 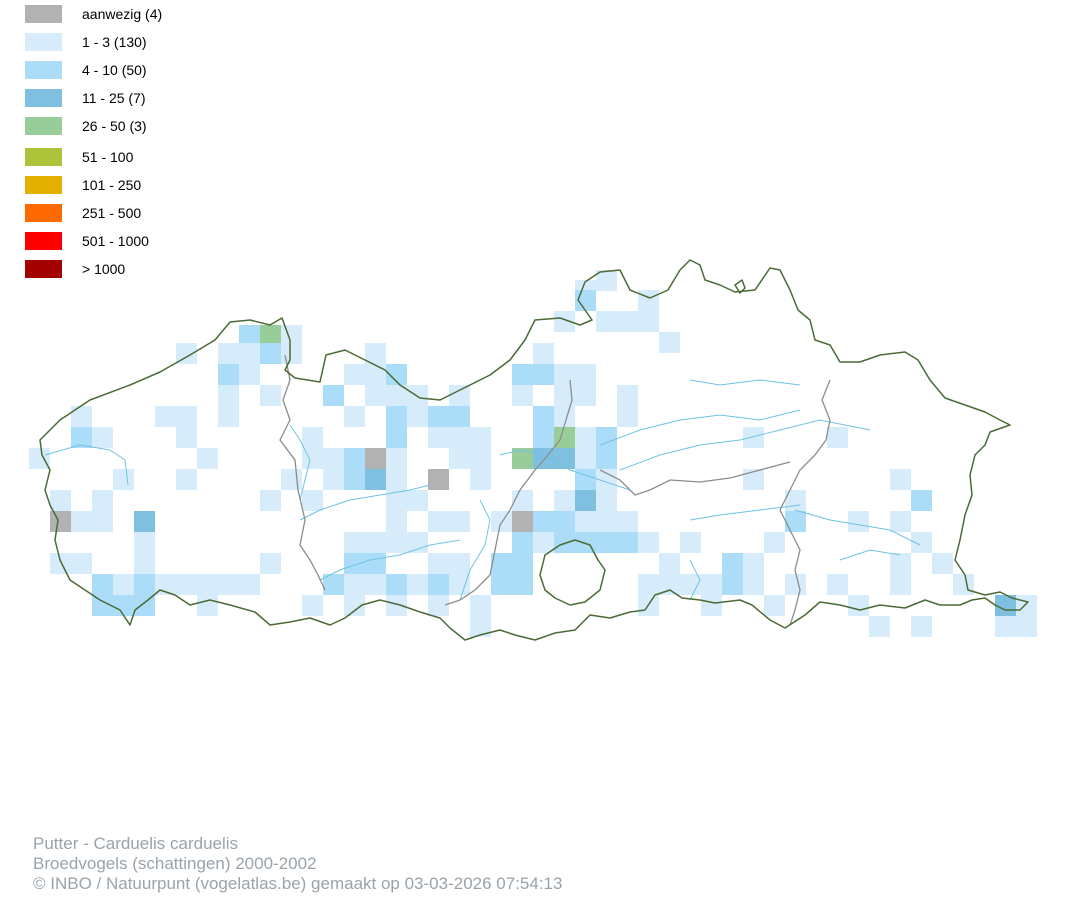 What do you see at coordinates (104, 269) in the screenshot?
I see `legend-label: > 1000` at bounding box center [104, 269].